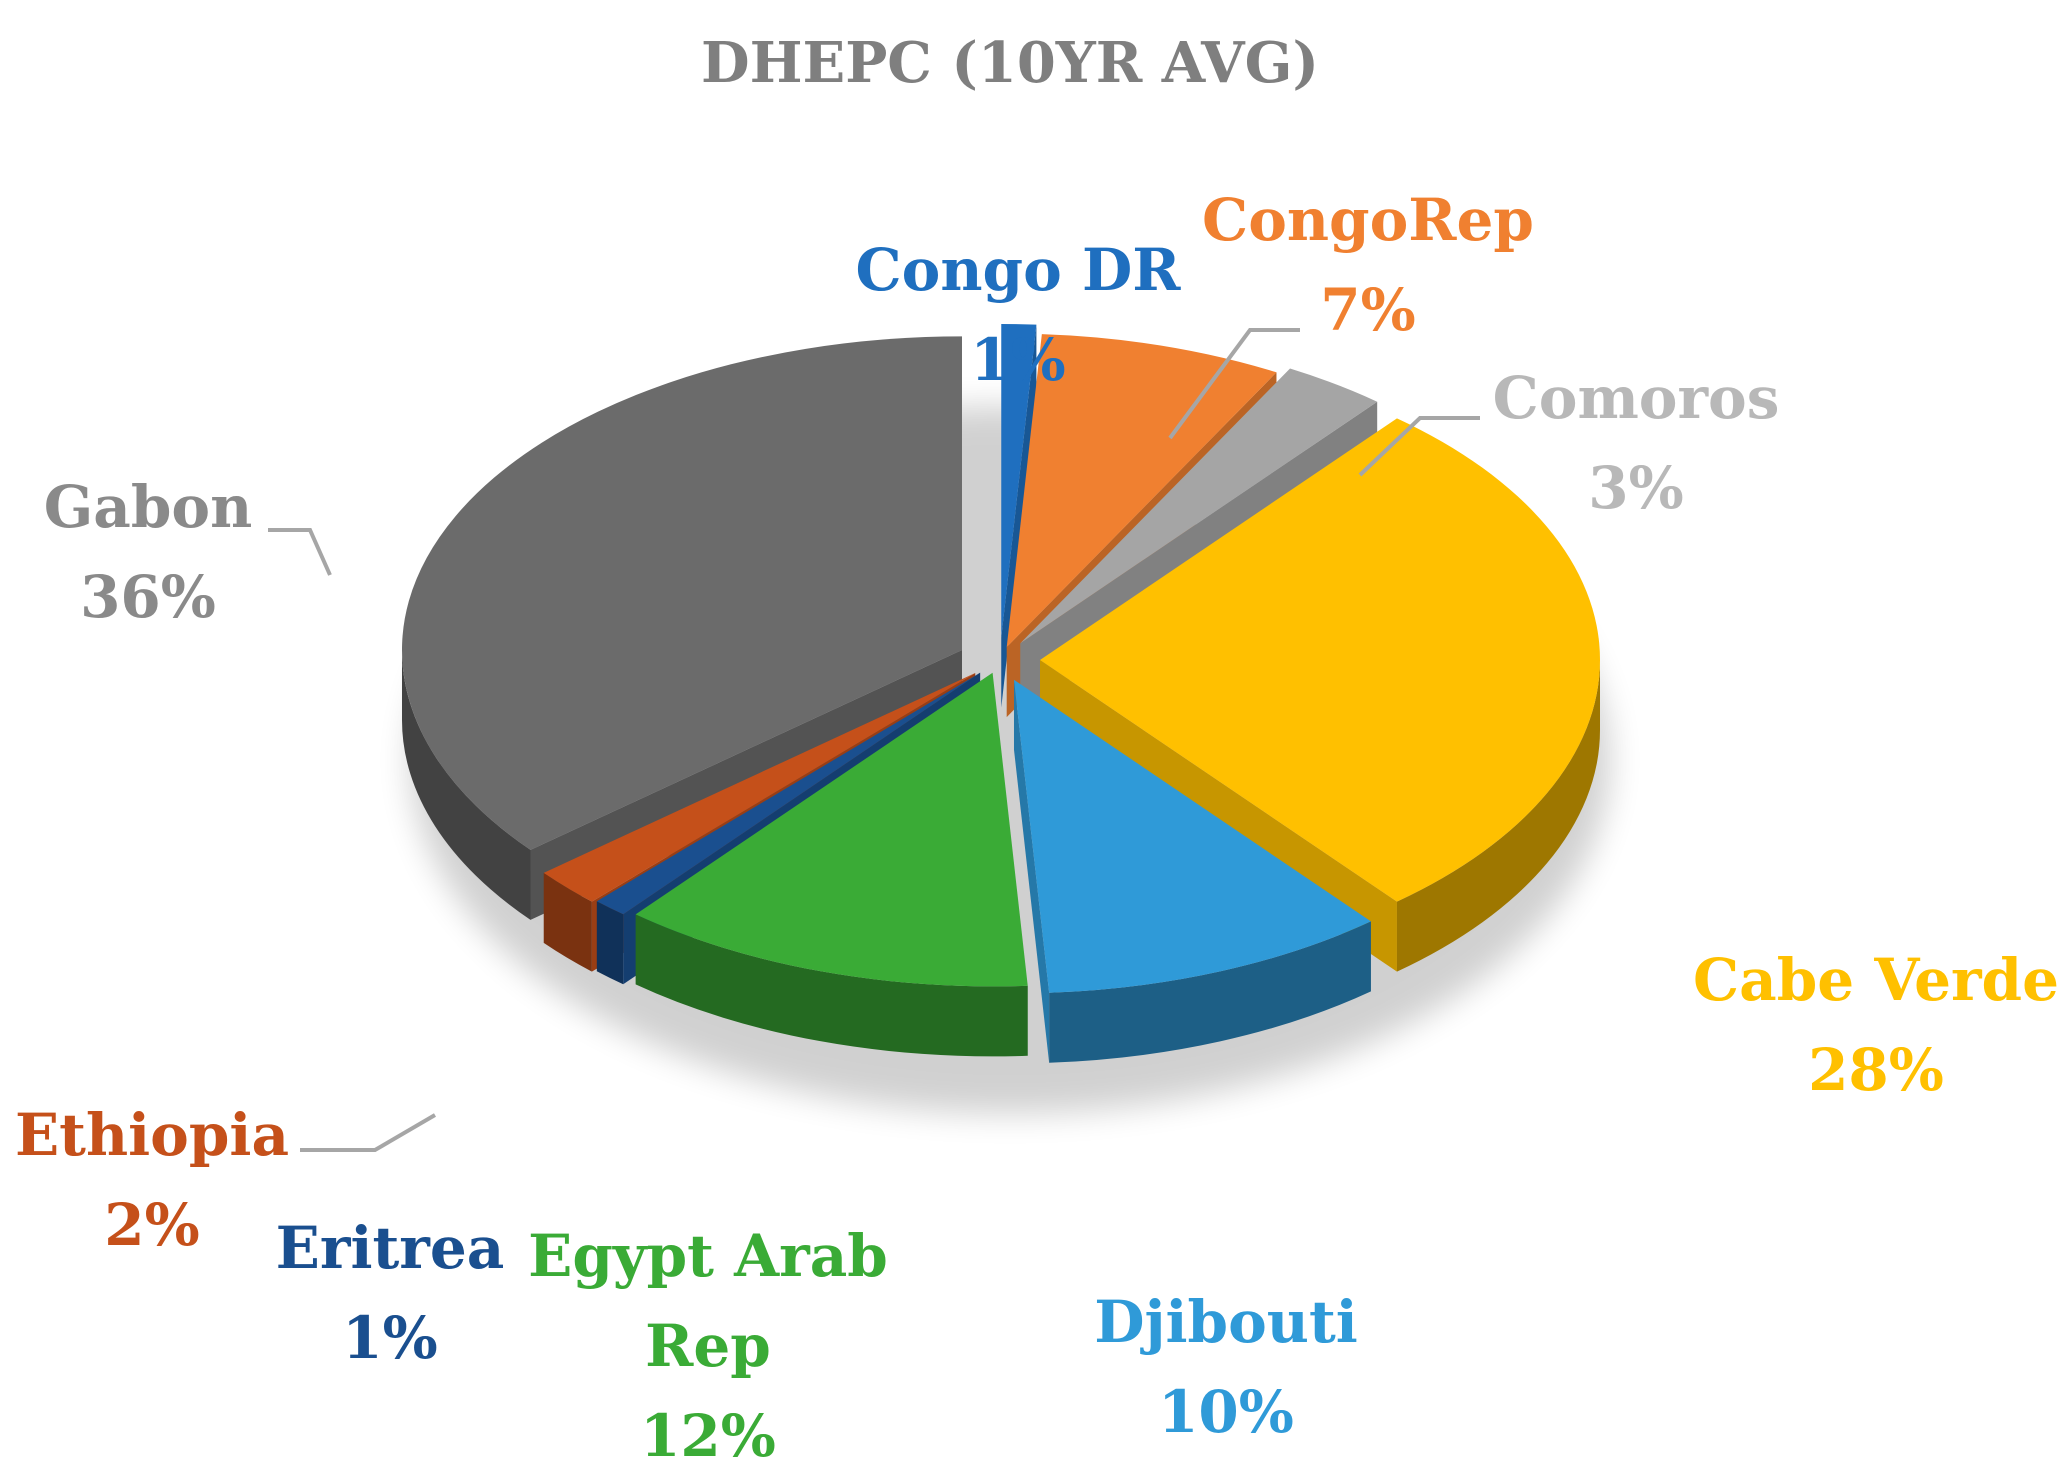  I want to click on leader-line-gabon, so click(300, 552).